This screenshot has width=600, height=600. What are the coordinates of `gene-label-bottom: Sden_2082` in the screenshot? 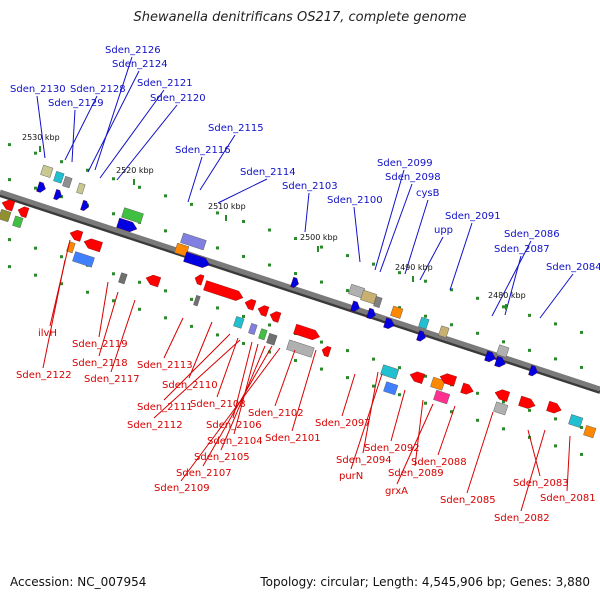 It's located at (522, 518).